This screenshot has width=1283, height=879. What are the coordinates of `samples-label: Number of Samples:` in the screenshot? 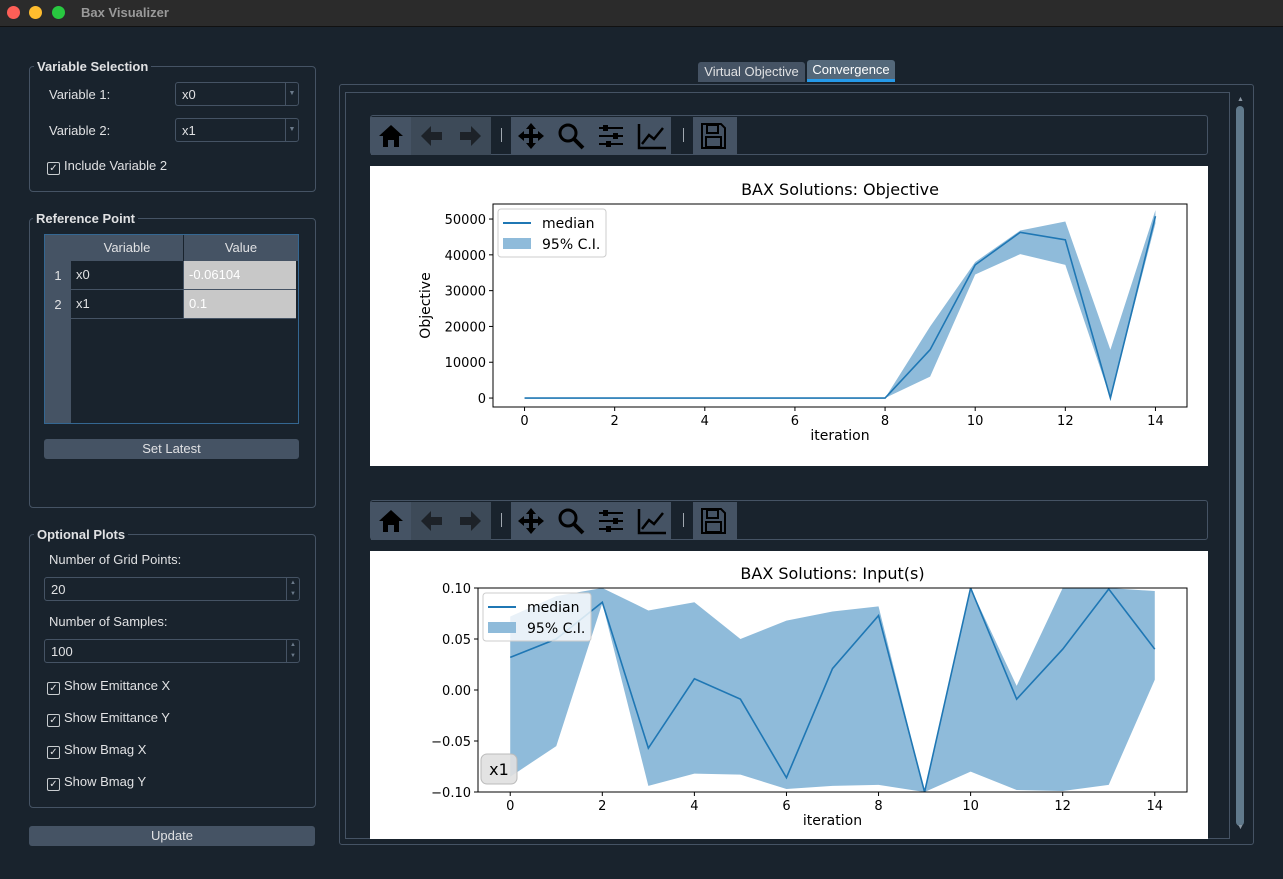 It's located at (108, 621).